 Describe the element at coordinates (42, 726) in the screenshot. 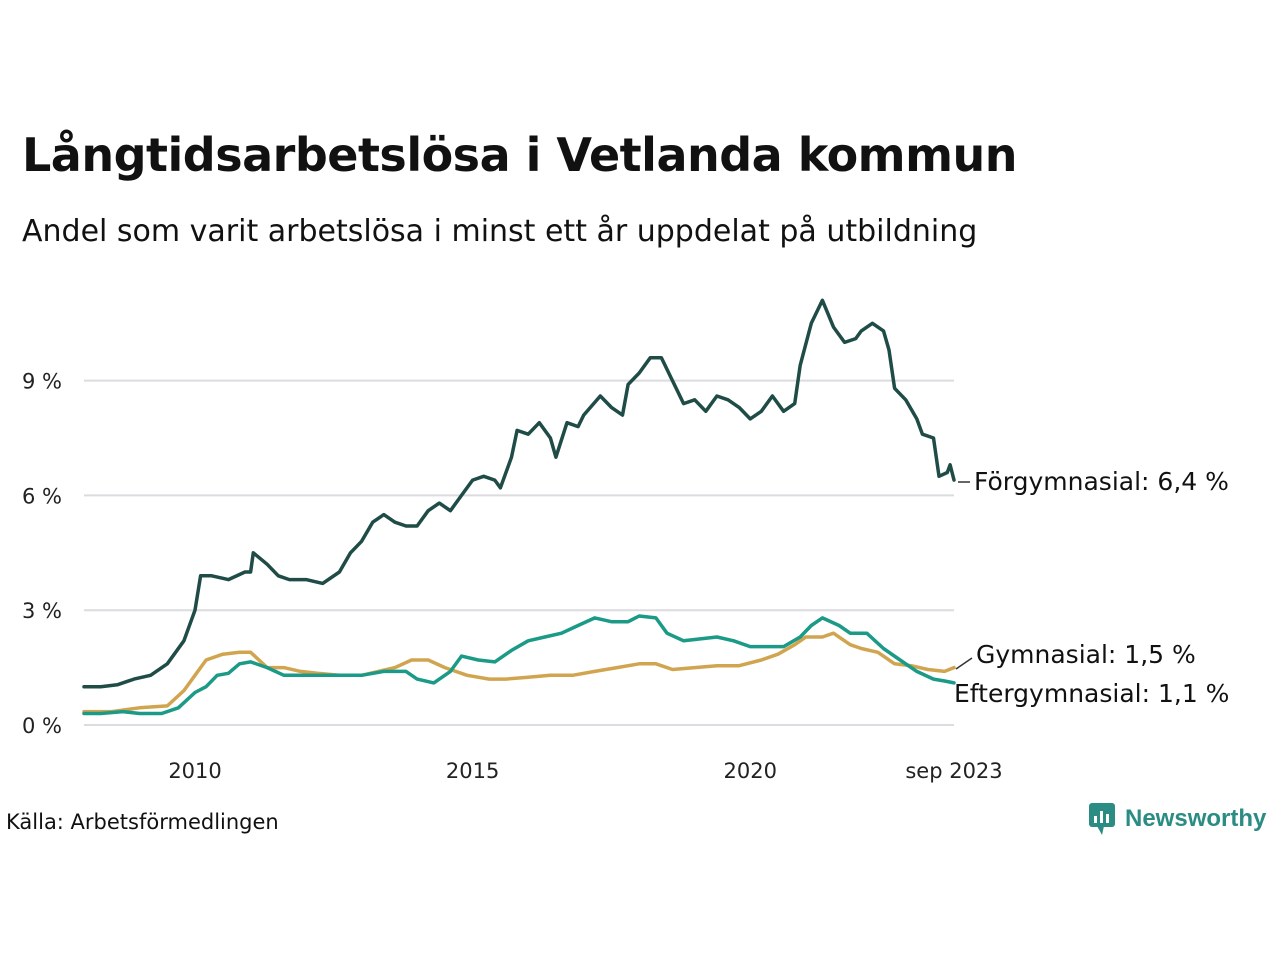

I see `y-tick-label: 0 %` at that location.